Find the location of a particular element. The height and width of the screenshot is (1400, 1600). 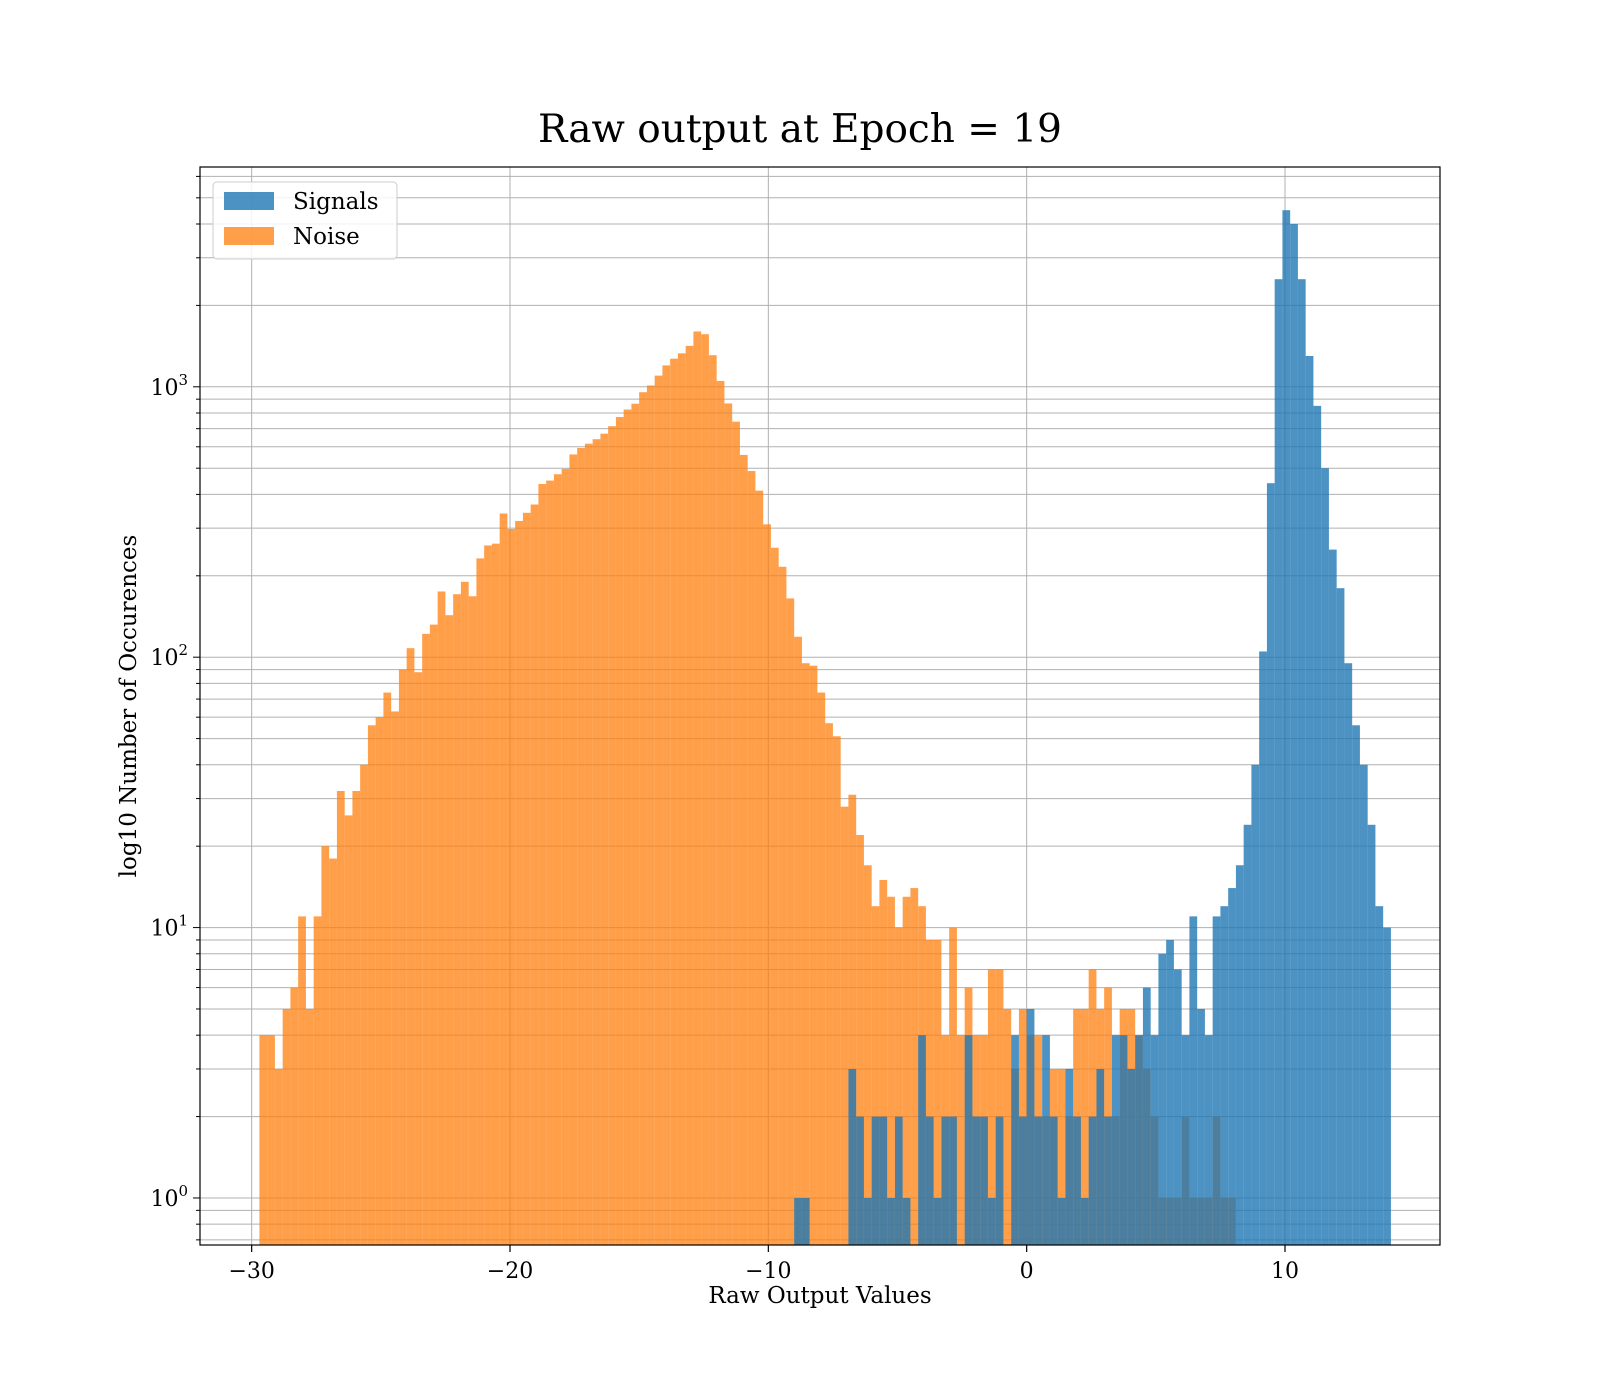

x-axis-ticks: −30 −20 −10 0 10 is located at coordinates (763, 1264).